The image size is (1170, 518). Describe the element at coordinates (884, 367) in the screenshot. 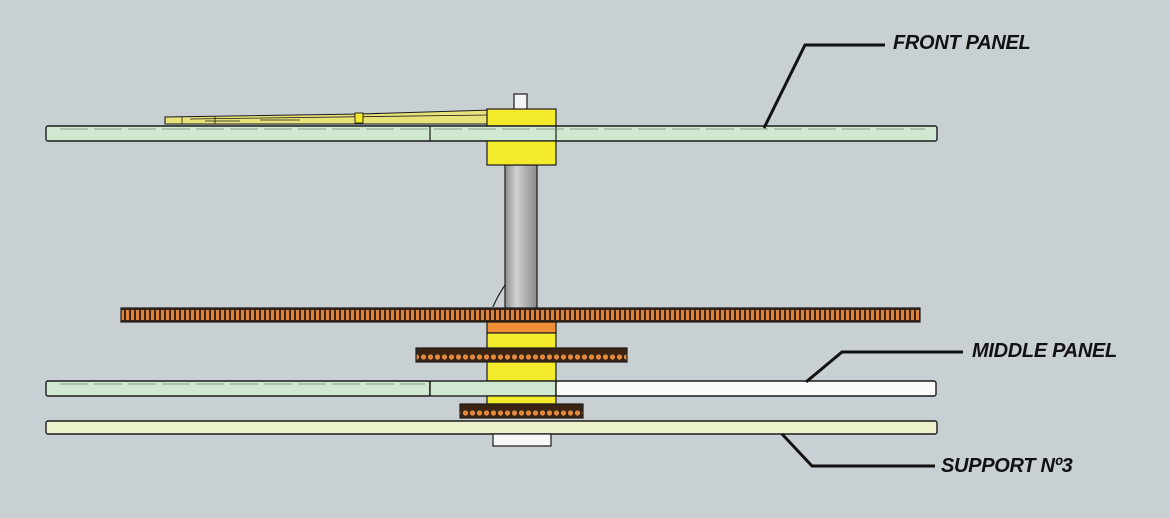

I see `middle-panel-leader-line` at that location.